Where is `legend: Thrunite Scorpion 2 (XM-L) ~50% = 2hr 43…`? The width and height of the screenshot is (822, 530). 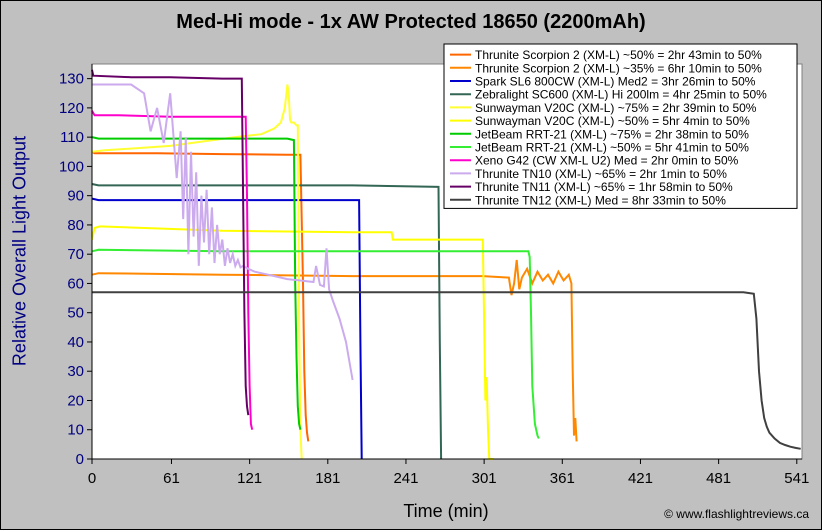
legend: Thrunite Scorpion 2 (XM-L) ~50% = 2hr 43… is located at coordinates (620, 126).